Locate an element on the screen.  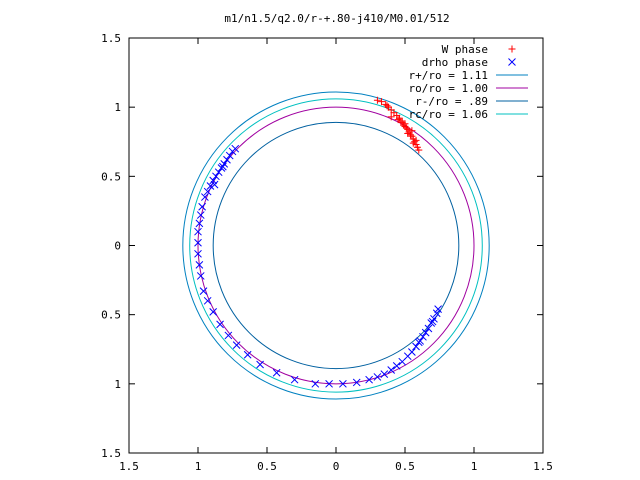
legend-item: r-/ro = .89 is located at coordinates (471, 101).